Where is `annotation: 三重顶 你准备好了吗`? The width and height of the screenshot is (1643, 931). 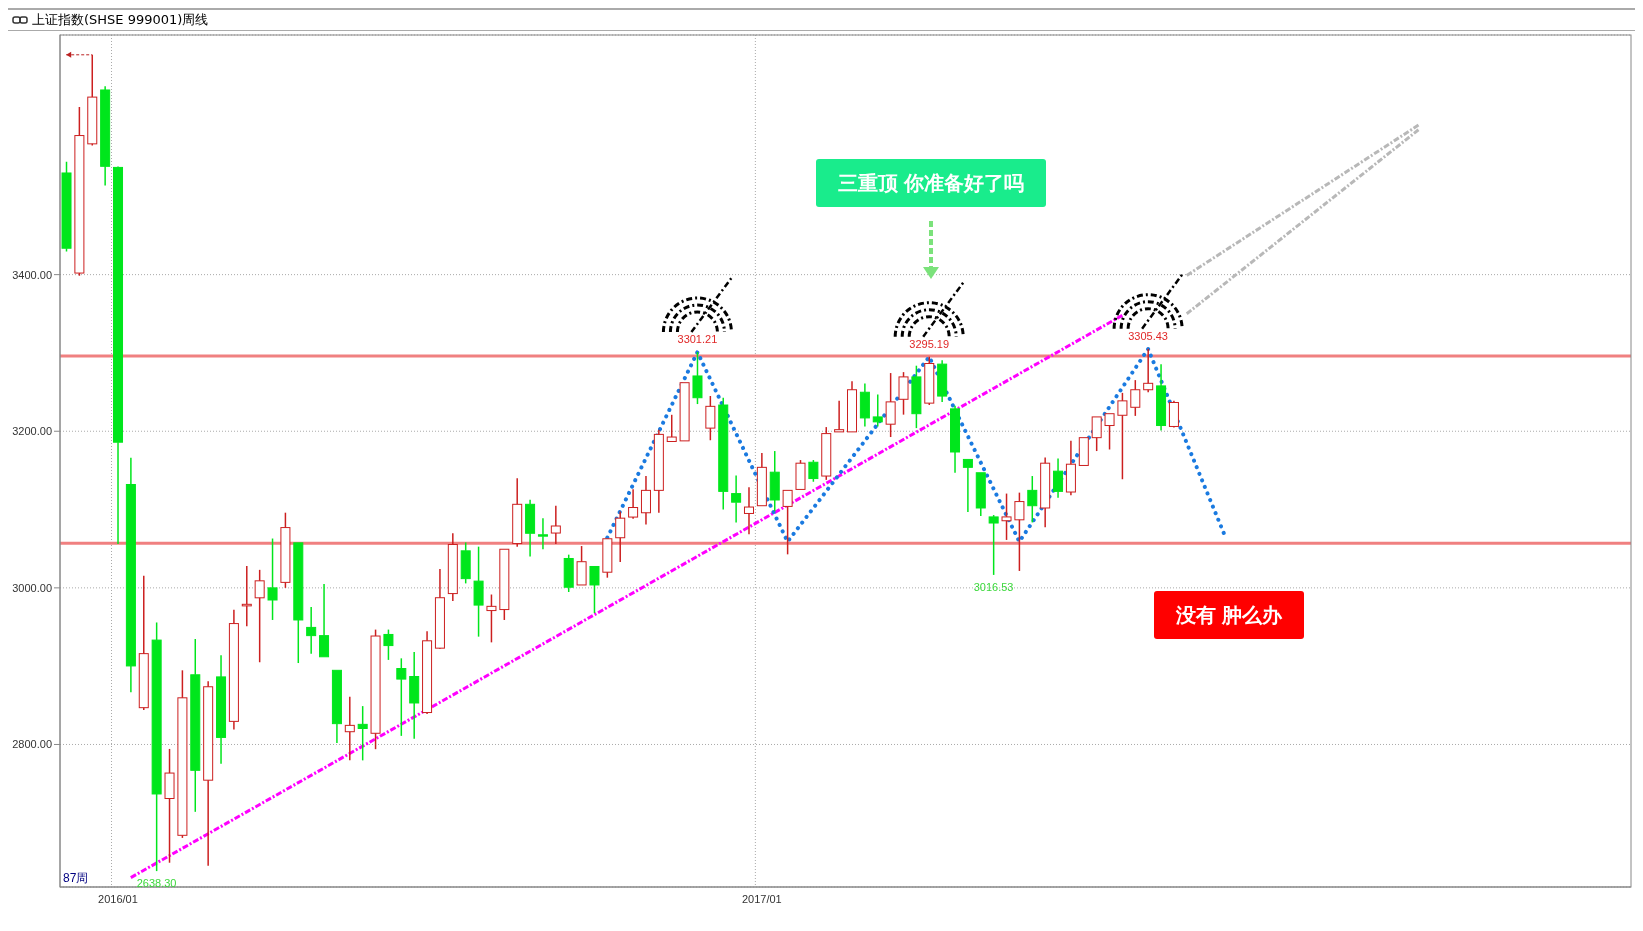 annotation: 三重顶 你准备好了吗 is located at coordinates (931, 183).